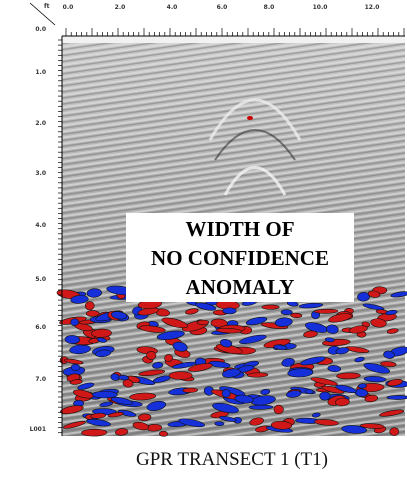  Describe the element at coordinates (68, 7) in the screenshot. I see `top-tick-label: 0.0` at that location.